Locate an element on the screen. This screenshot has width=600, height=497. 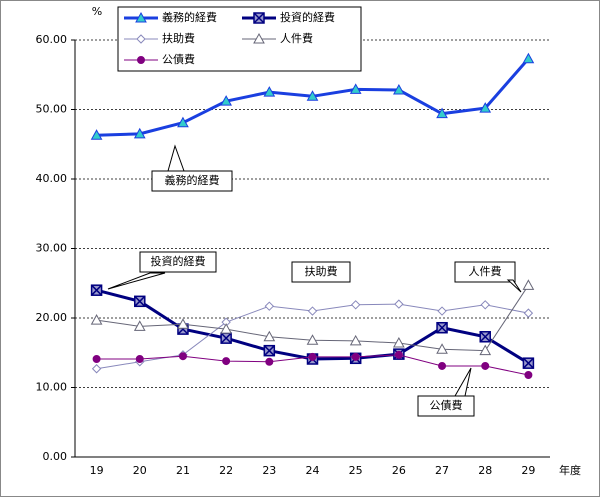
callout: 投資的経費 is located at coordinates (162, 270).